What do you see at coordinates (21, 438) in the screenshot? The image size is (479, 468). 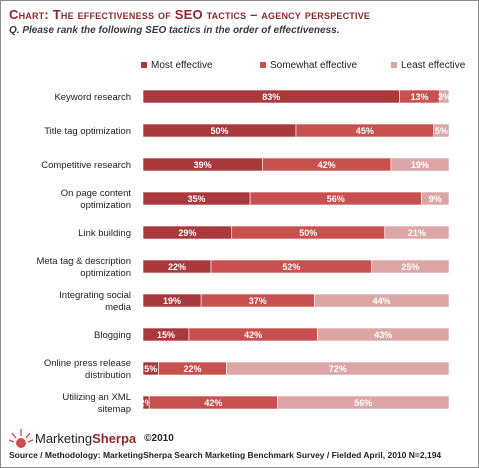 I see `sun-logo-icon` at bounding box center [21, 438].